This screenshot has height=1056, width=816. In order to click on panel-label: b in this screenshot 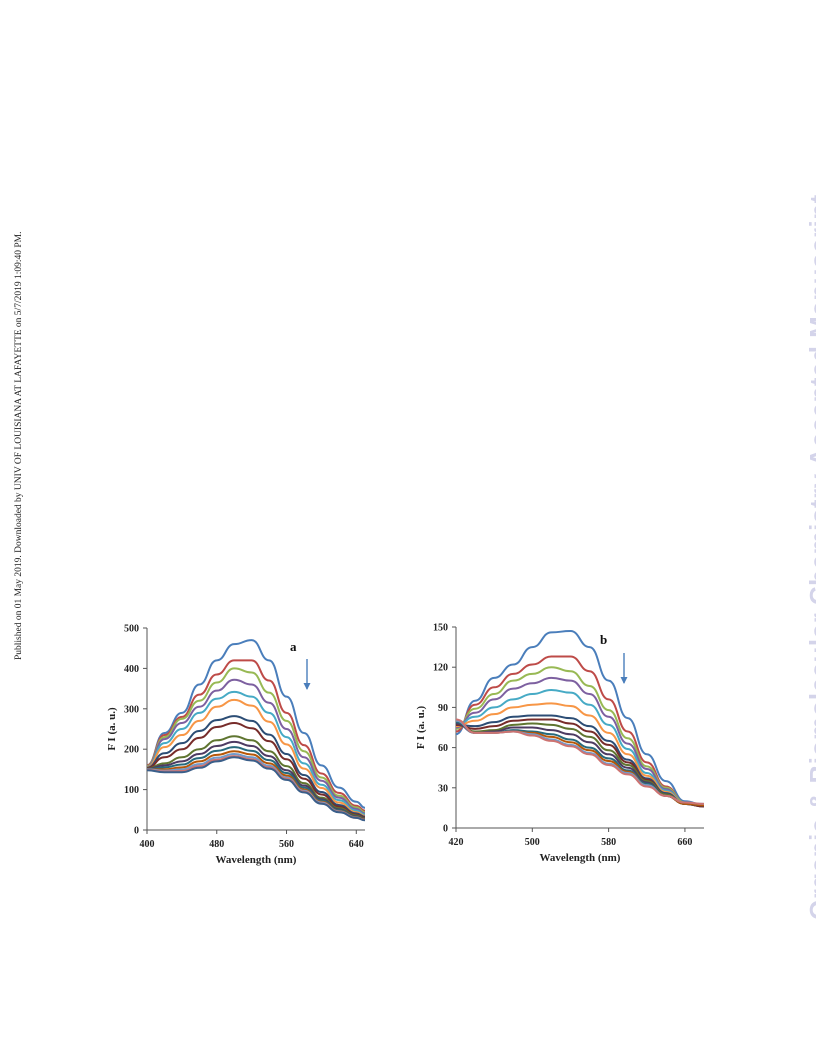, I will do `click(603, 639)`.